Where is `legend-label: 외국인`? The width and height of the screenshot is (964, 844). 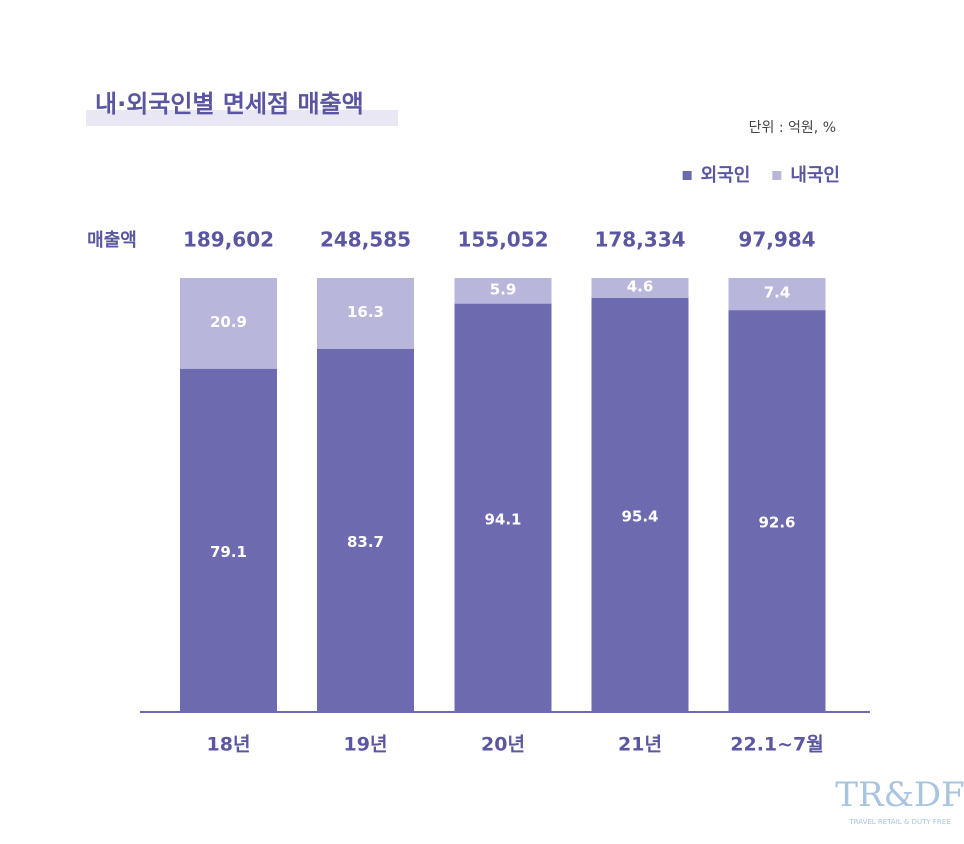 legend-label: 외국인 is located at coordinates (726, 175).